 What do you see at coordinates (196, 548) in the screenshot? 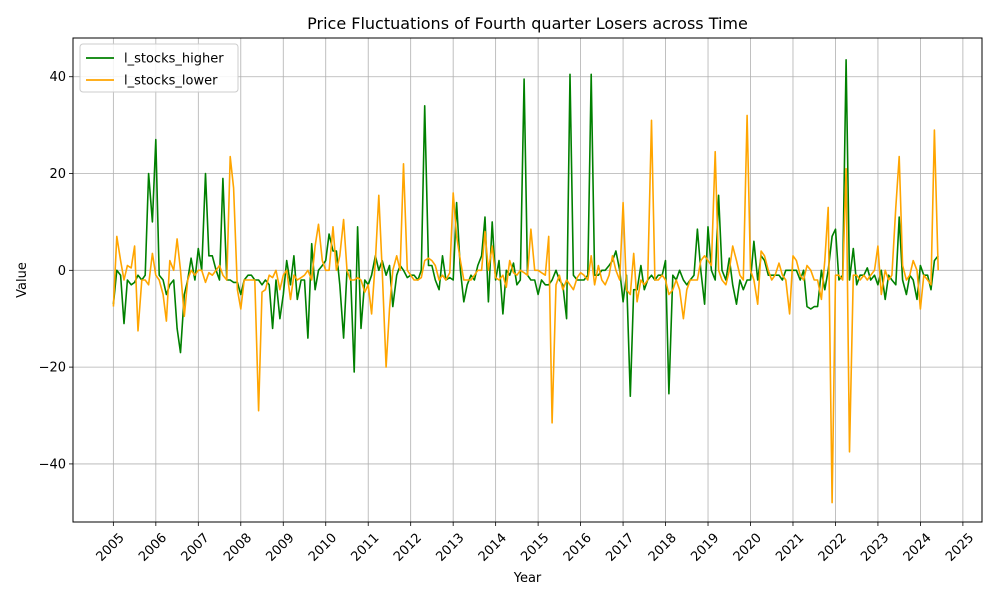
I see `x-tick-label: 2007` at bounding box center [196, 548].